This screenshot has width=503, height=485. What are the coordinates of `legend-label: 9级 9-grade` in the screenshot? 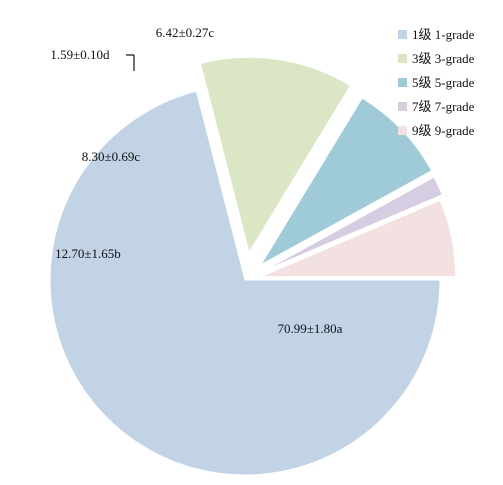 It's located at (443, 130).